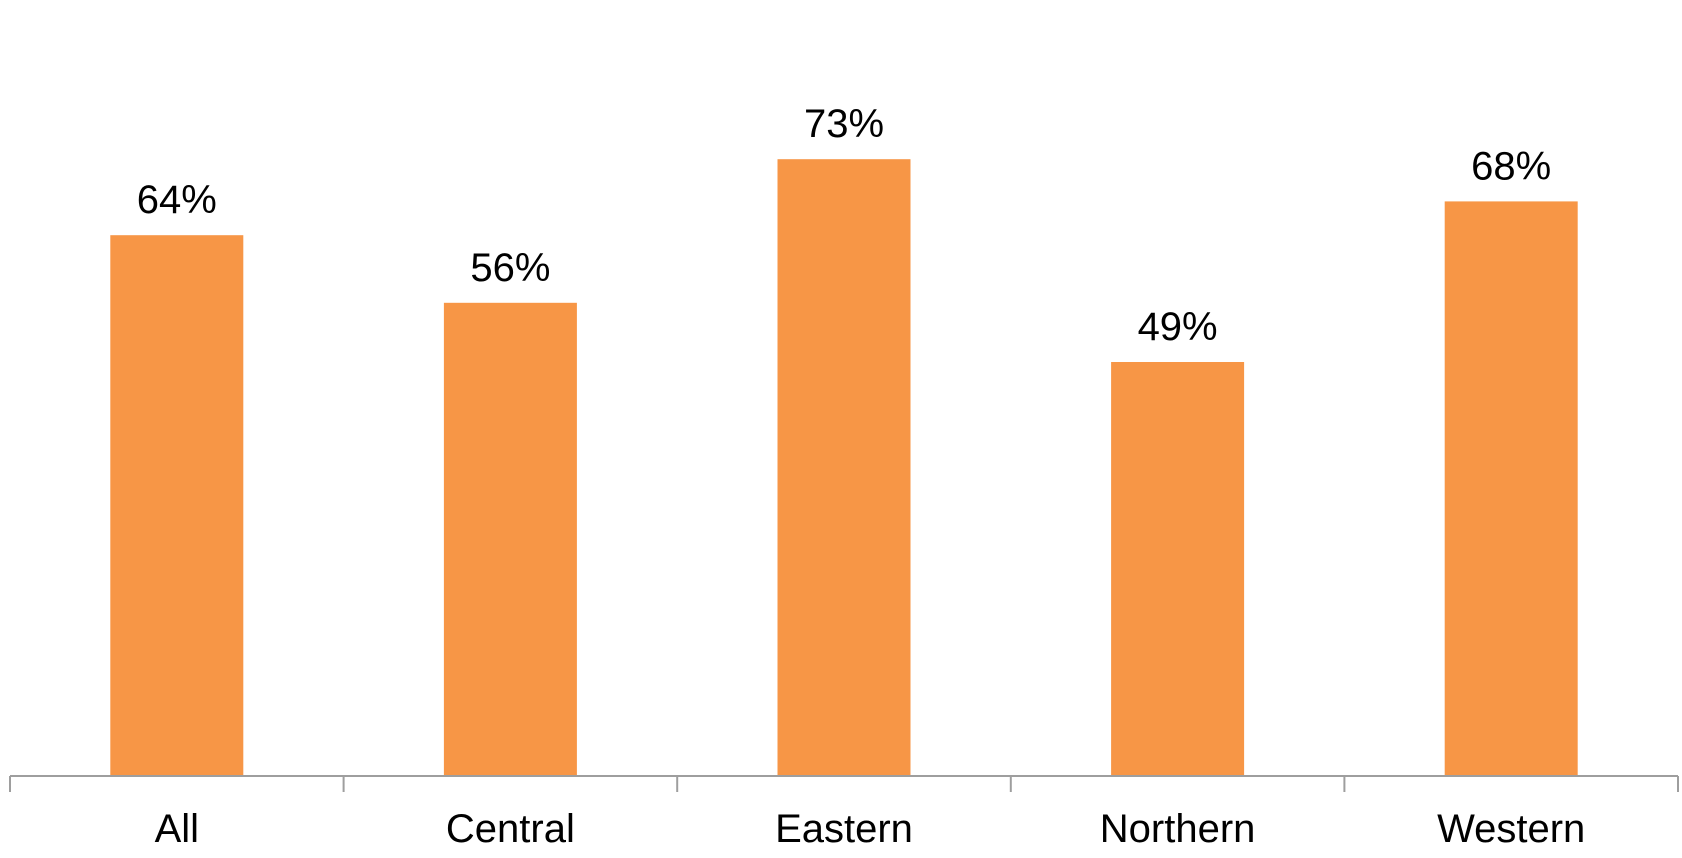 The height and width of the screenshot is (858, 1682). I want to click on x-axis-tick-labels: All Central Eastern Northern Western, so click(870, 829).